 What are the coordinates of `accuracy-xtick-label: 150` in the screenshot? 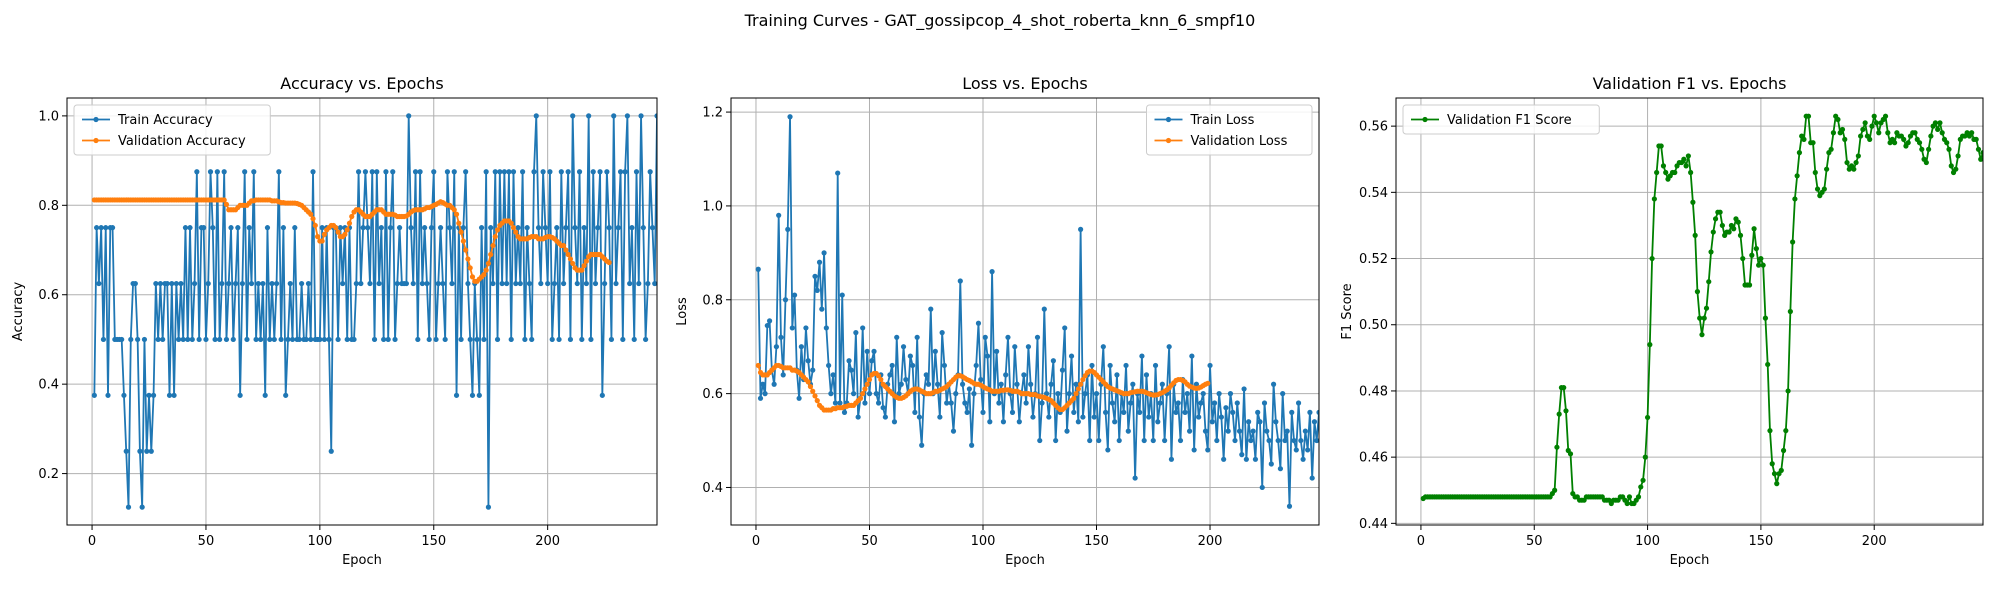 It's located at (433, 541).